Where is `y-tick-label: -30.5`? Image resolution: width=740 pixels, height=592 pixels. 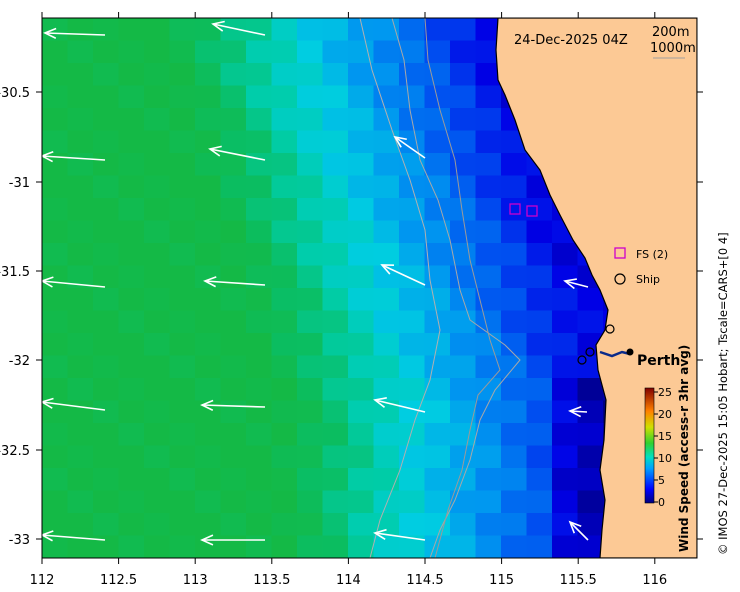
y-tick-label: -30.5 is located at coordinates (15, 93).